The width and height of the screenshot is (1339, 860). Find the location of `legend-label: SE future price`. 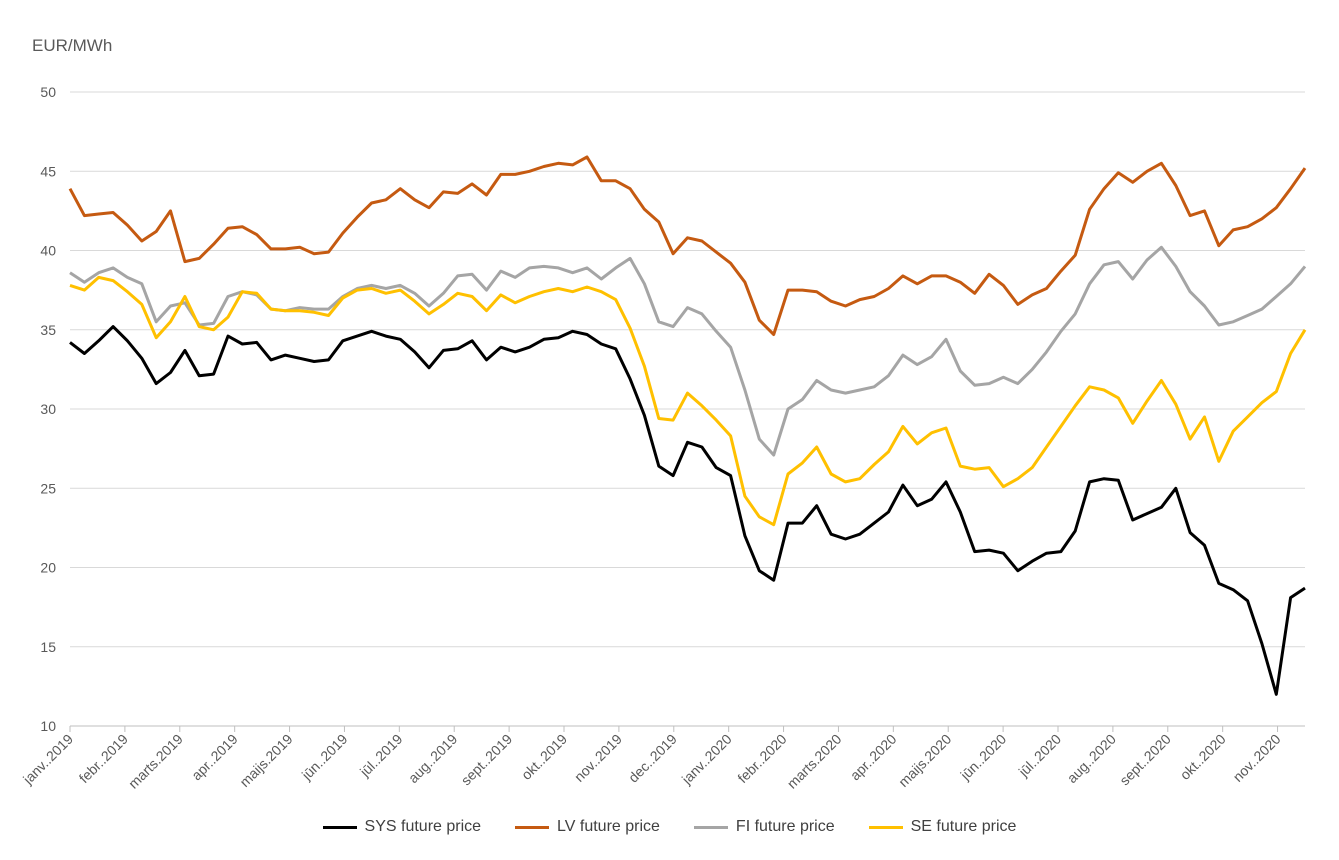

legend-label: SE future price is located at coordinates (963, 826).